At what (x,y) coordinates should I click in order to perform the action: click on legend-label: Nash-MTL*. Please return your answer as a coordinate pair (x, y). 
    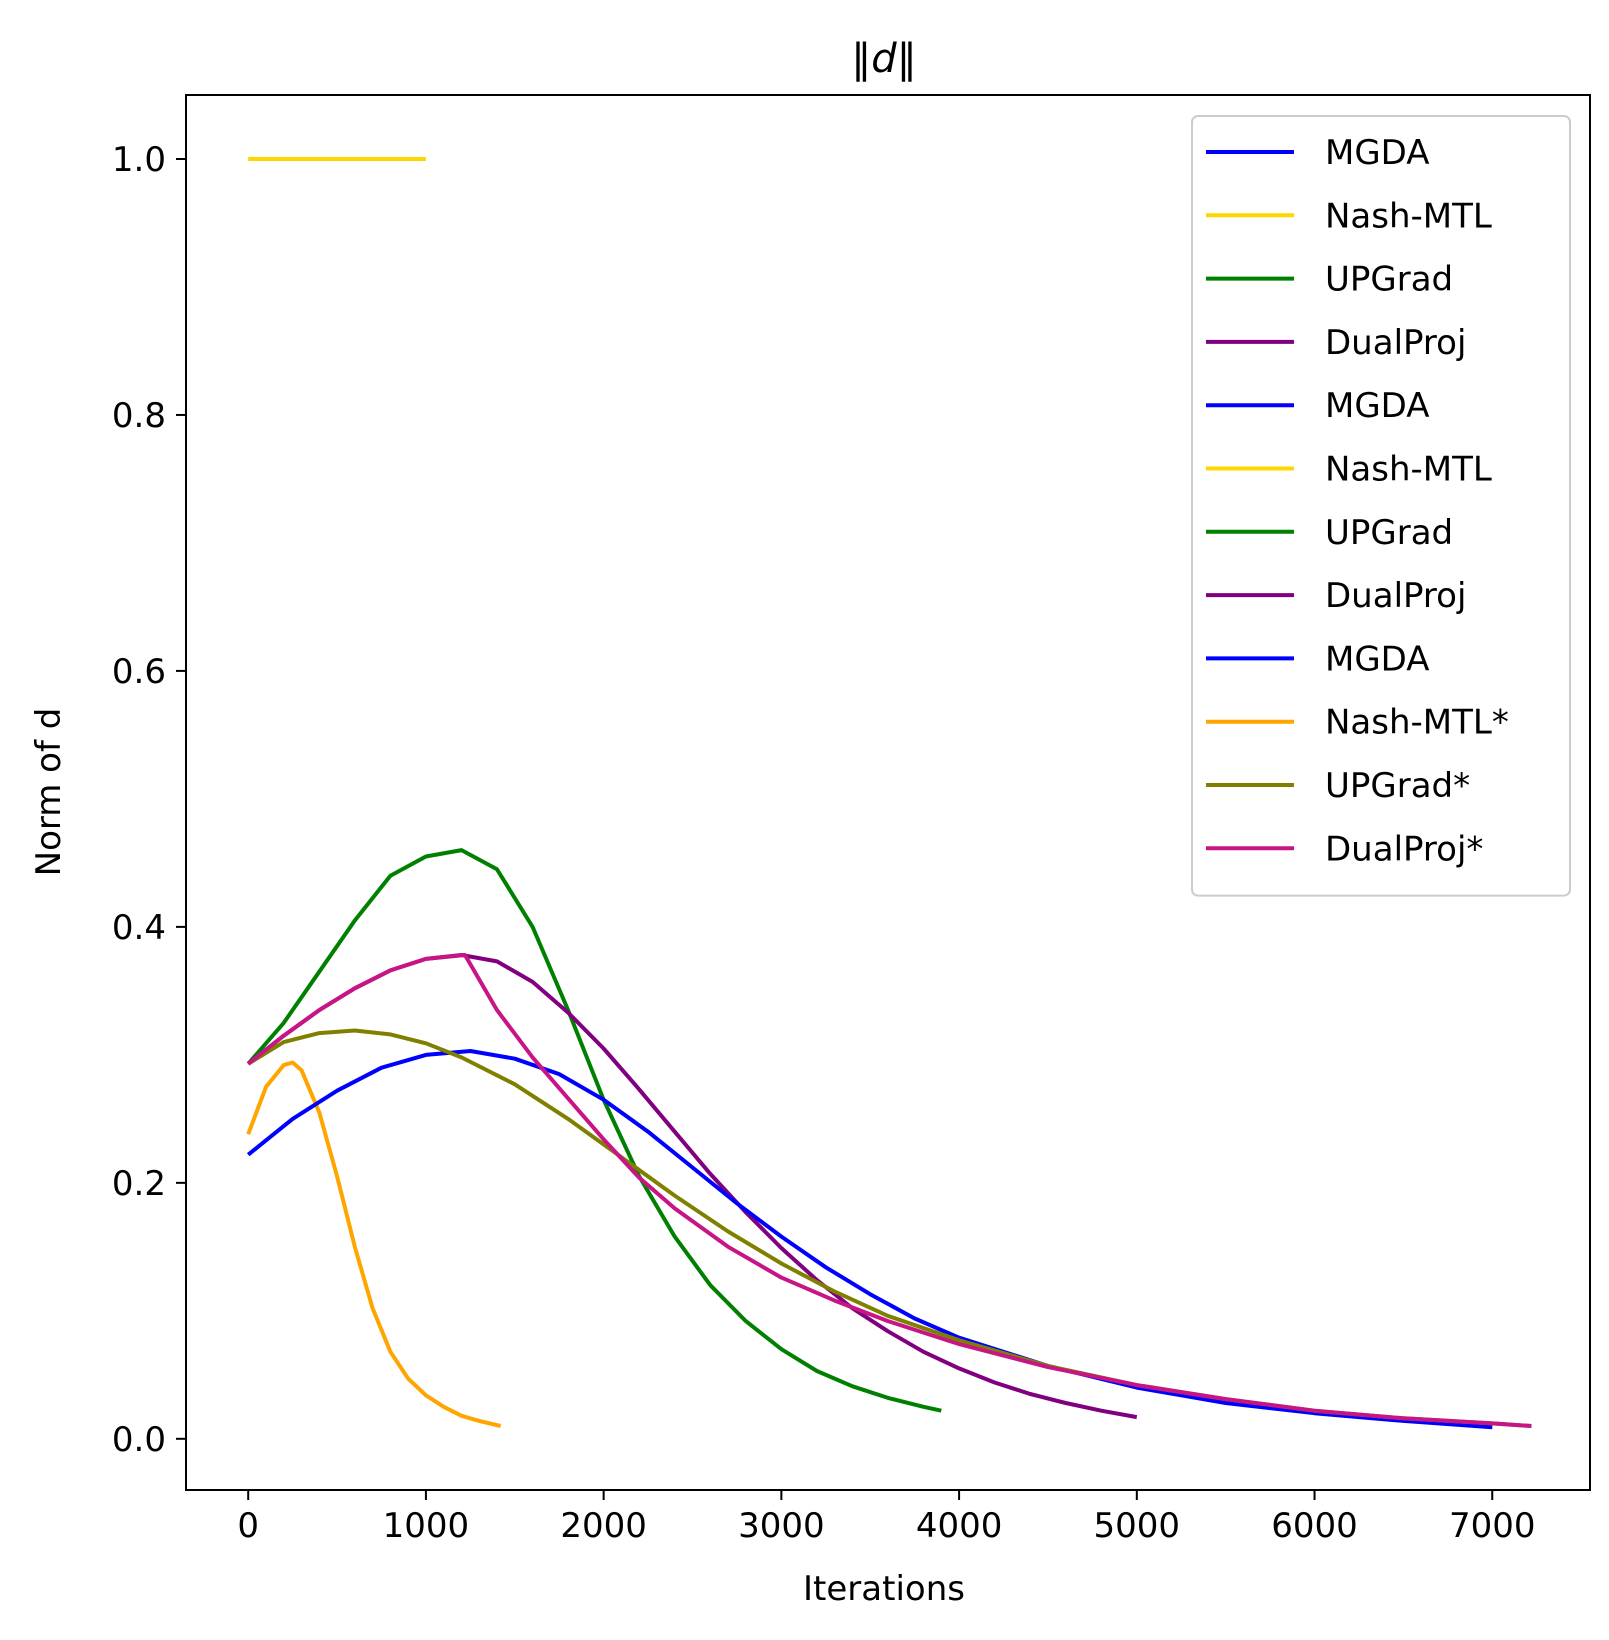
    Looking at the image, I should click on (1417, 723).